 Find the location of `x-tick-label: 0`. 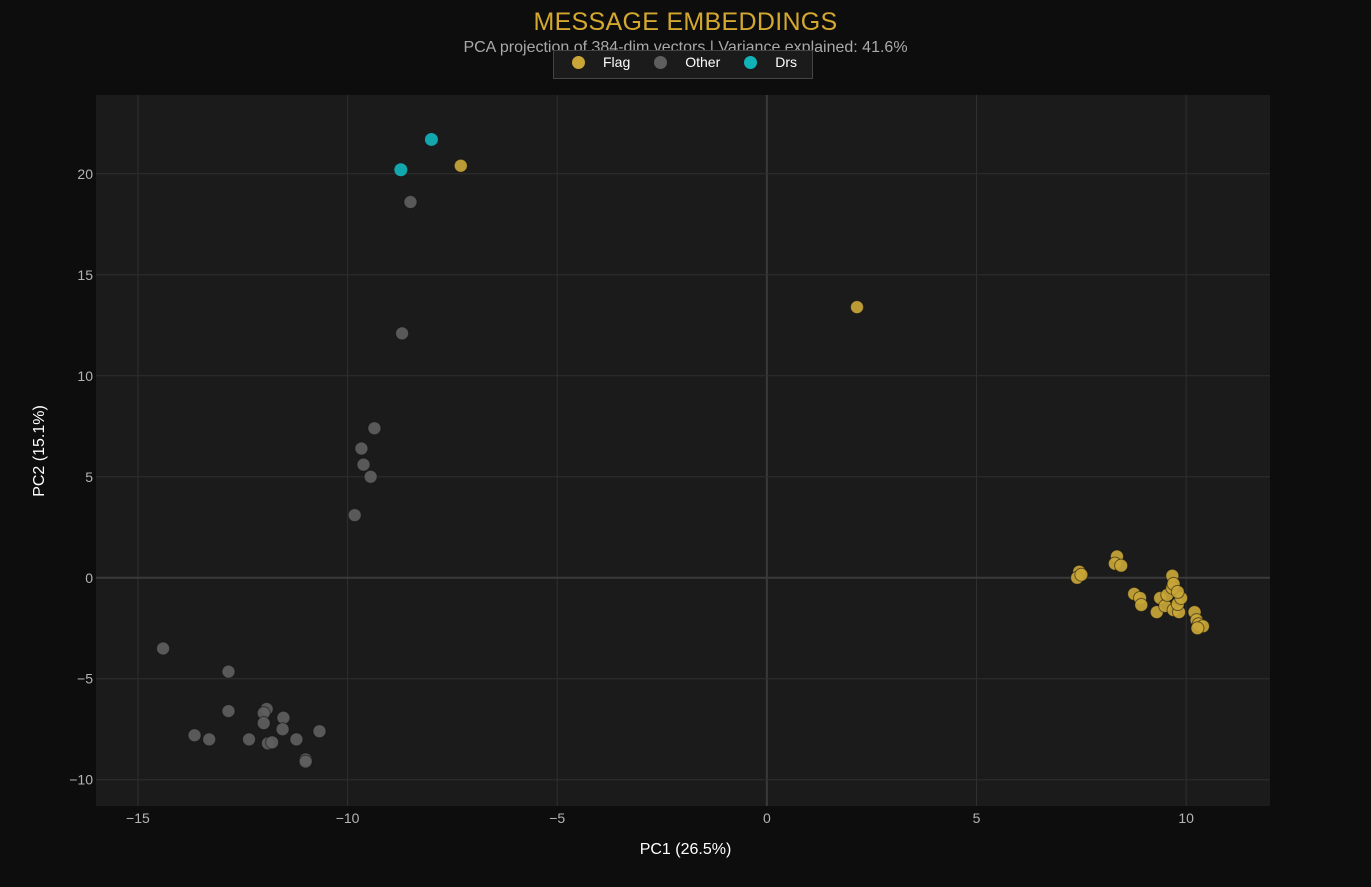

x-tick-label: 0 is located at coordinates (767, 818).